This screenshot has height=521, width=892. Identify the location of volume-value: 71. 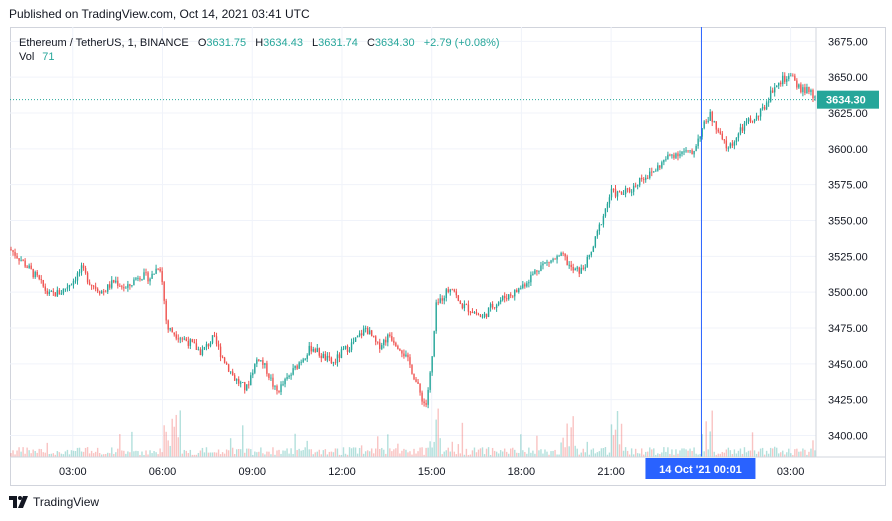
(48, 57).